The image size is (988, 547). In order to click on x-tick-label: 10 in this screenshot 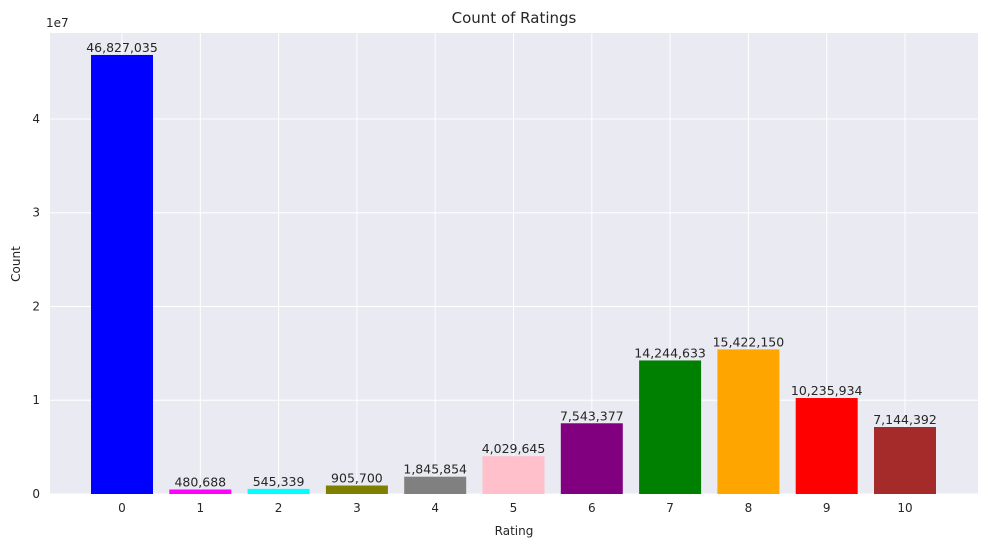, I will do `click(904, 508)`.